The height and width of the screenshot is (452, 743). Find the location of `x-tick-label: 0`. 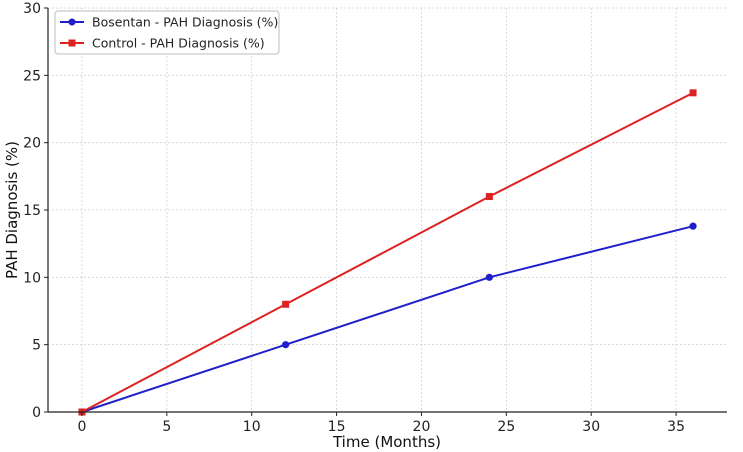

x-tick-label: 0 is located at coordinates (81, 427).